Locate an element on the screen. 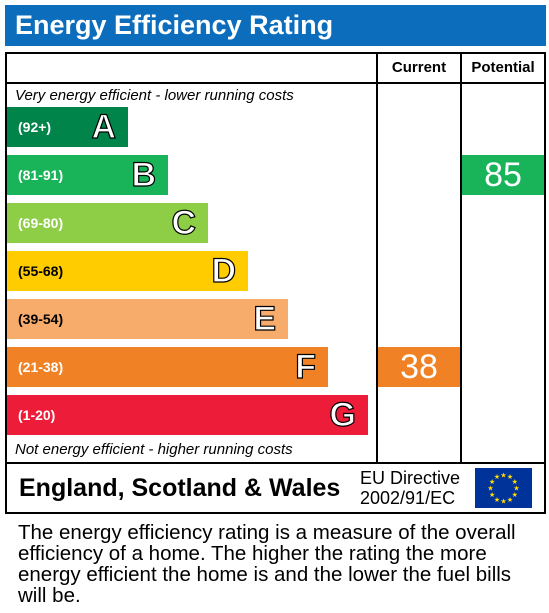  country-label: England, Scotland & Wales is located at coordinates (180, 488).